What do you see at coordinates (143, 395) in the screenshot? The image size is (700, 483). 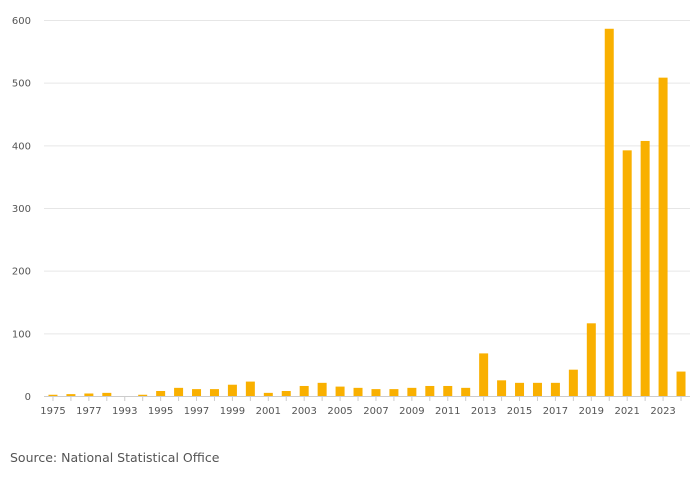 I see `bar-1994` at bounding box center [143, 395].